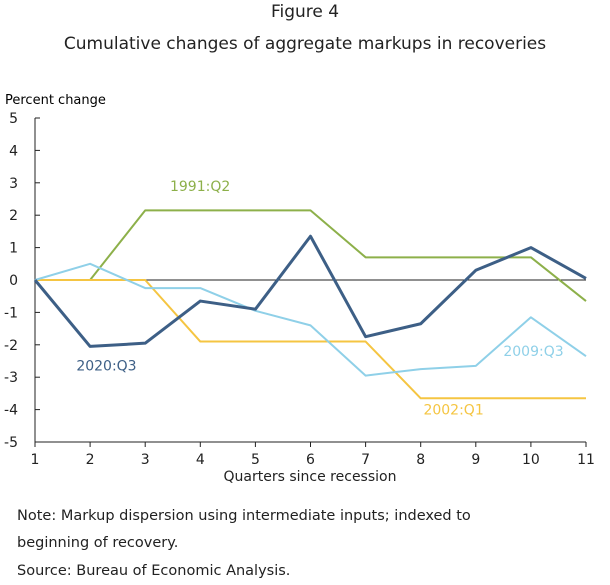  Describe the element at coordinates (145, 460) in the screenshot. I see `x-tick-label: 3` at that location.